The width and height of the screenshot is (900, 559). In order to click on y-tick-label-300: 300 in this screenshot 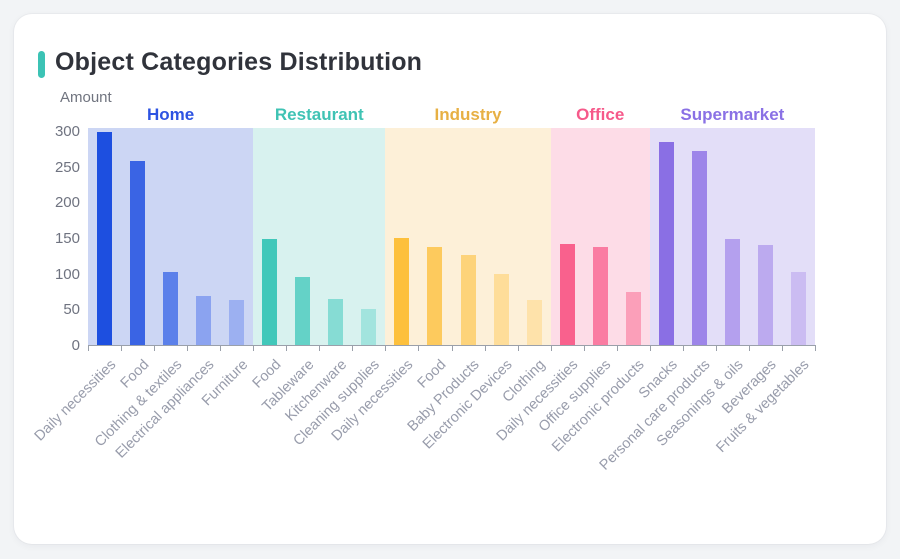, I will do `click(67, 131)`.